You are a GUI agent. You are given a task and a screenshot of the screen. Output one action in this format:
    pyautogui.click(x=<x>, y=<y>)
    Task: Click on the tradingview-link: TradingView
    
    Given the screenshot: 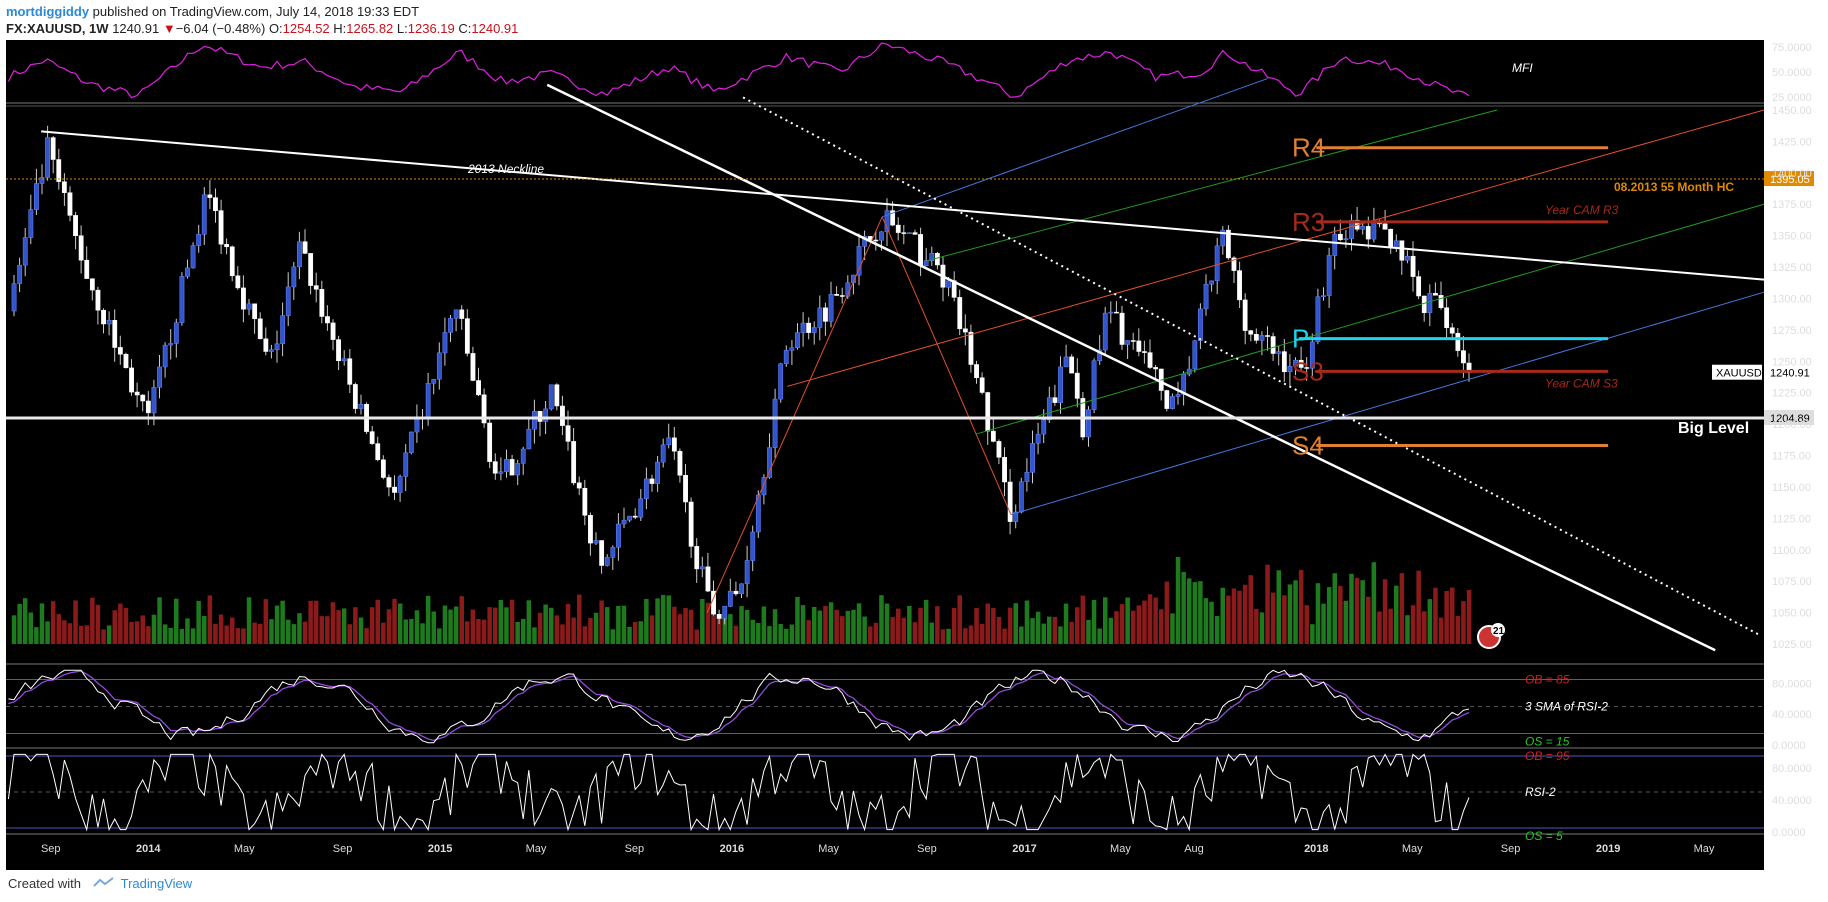 What is the action you would take?
    pyautogui.click(x=156, y=883)
    